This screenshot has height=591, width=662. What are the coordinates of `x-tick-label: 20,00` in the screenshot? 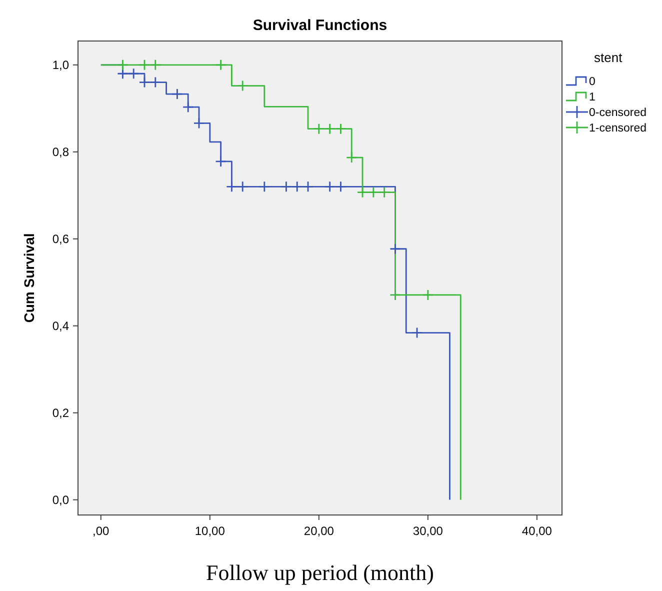 It's located at (319, 531).